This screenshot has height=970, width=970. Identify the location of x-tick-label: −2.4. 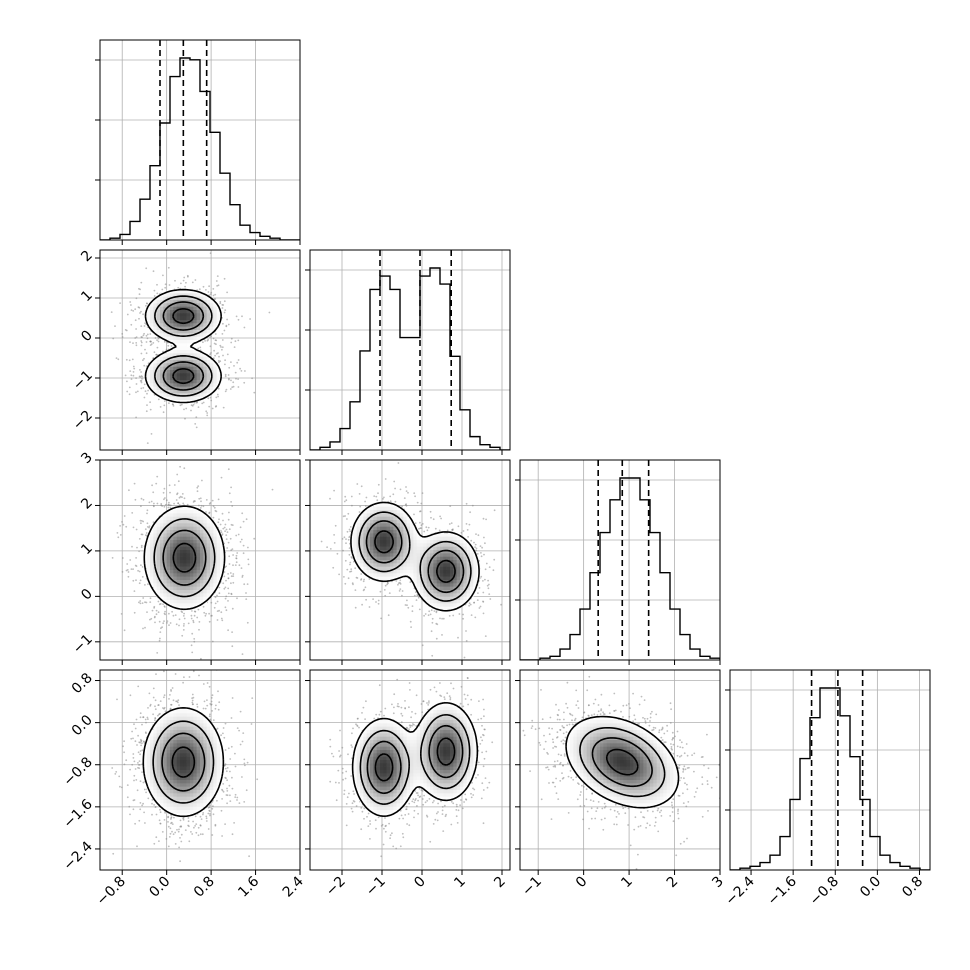
(740, 890).